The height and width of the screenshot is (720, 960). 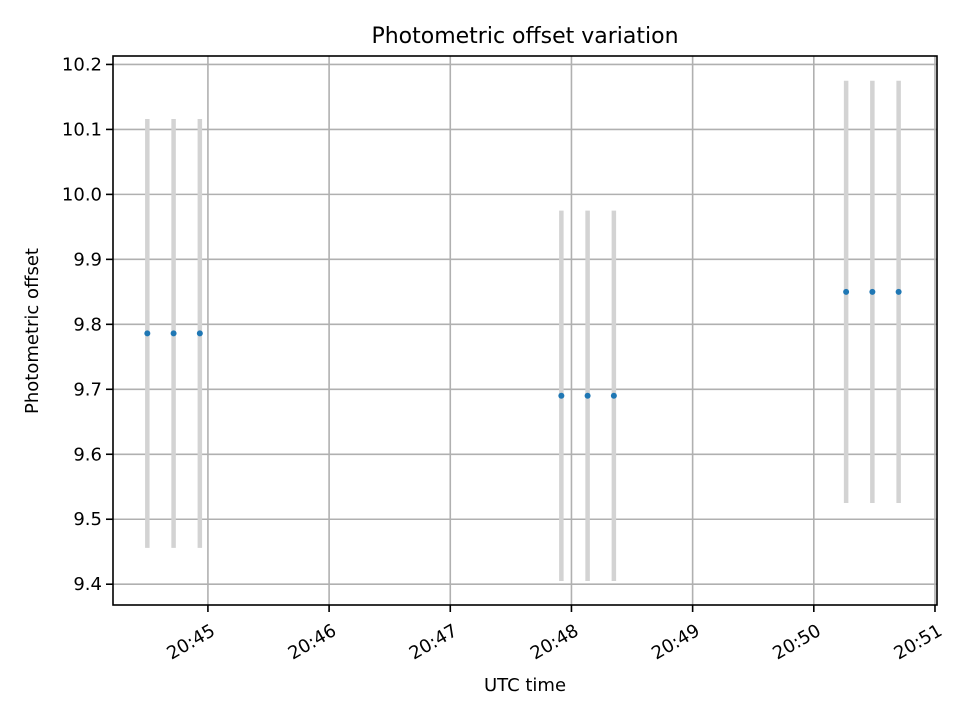 What do you see at coordinates (87, 519) in the screenshot?
I see `y-tick-label: 9.5` at bounding box center [87, 519].